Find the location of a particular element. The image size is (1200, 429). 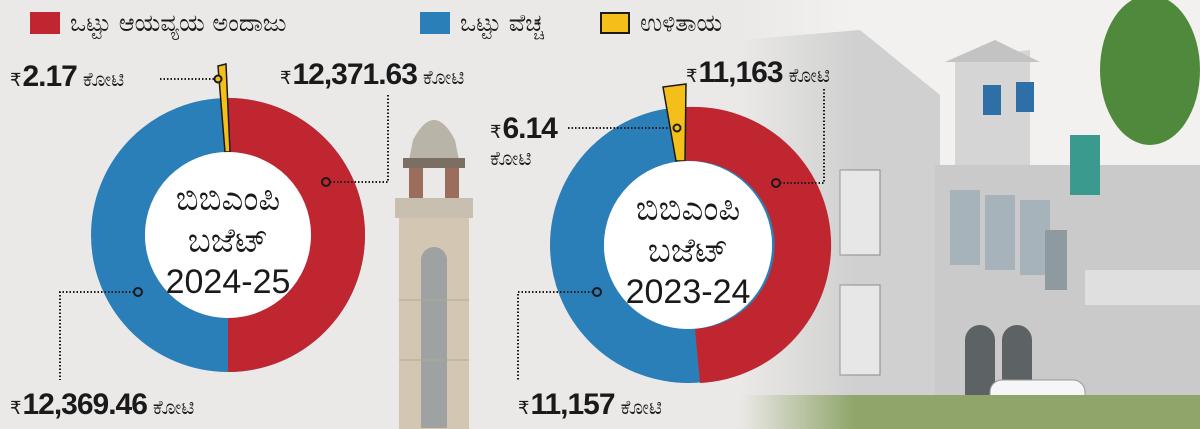

total-expenditure-value-2024-25: ₹ 12,369.46 ಕೋಟಿ is located at coordinates (102, 405).